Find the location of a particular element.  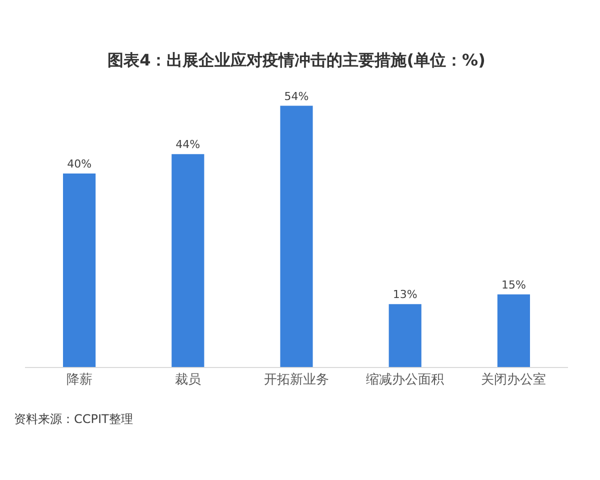

x-tick-label: 关闭办公室 is located at coordinates (513, 380).